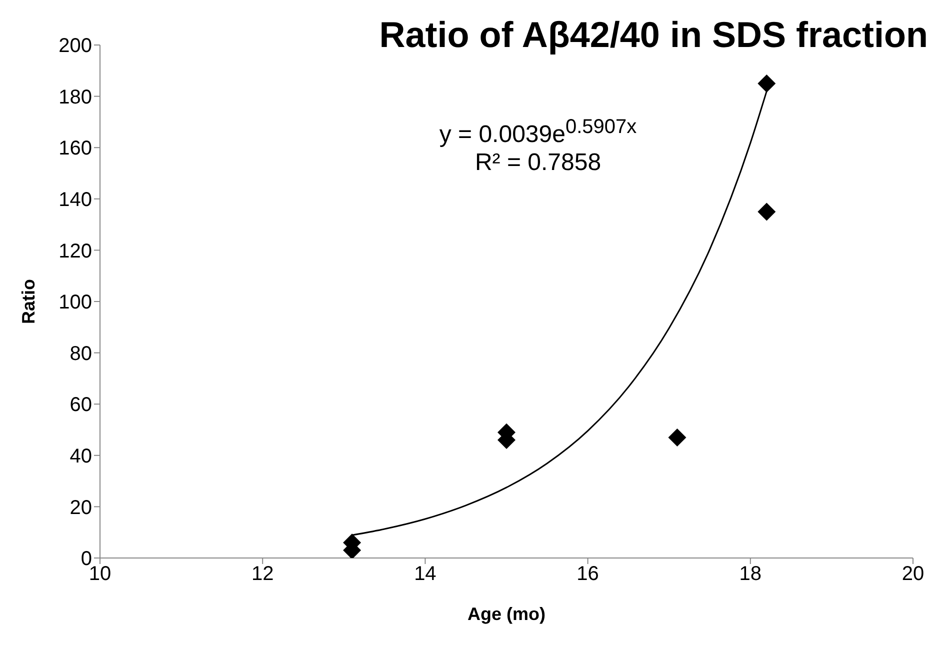 The image size is (939, 658). Describe the element at coordinates (81, 353) in the screenshot. I see `y-tick-label: 80` at that location.